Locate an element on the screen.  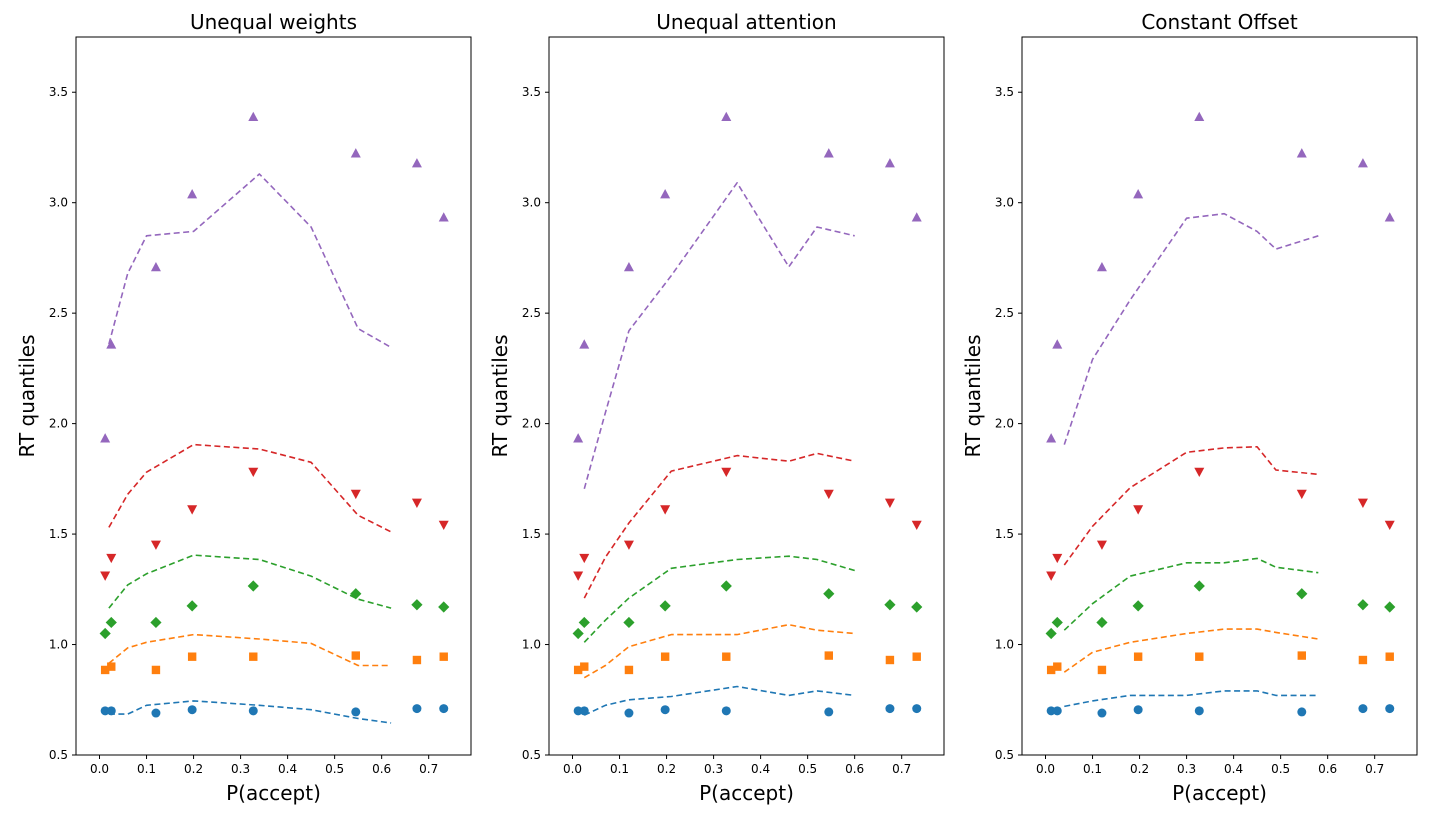
x-tick-label: 0.7 is located at coordinates (901, 769).